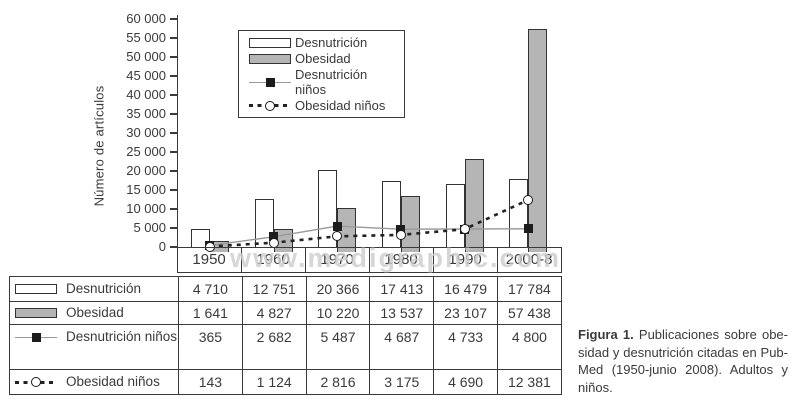 This screenshot has width=794, height=410. What do you see at coordinates (146, 113) in the screenshot?
I see `y-tick-label: 35 000` at bounding box center [146, 113].